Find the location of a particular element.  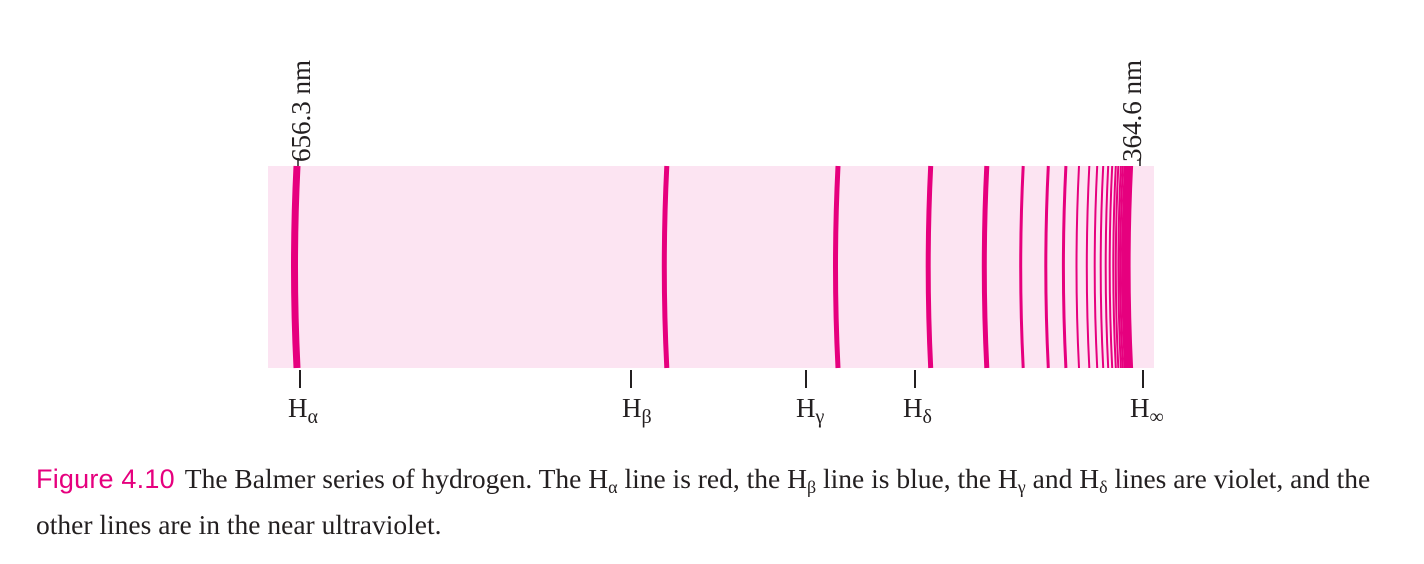

figure-number: Figure 4.10 is located at coordinates (105, 479).